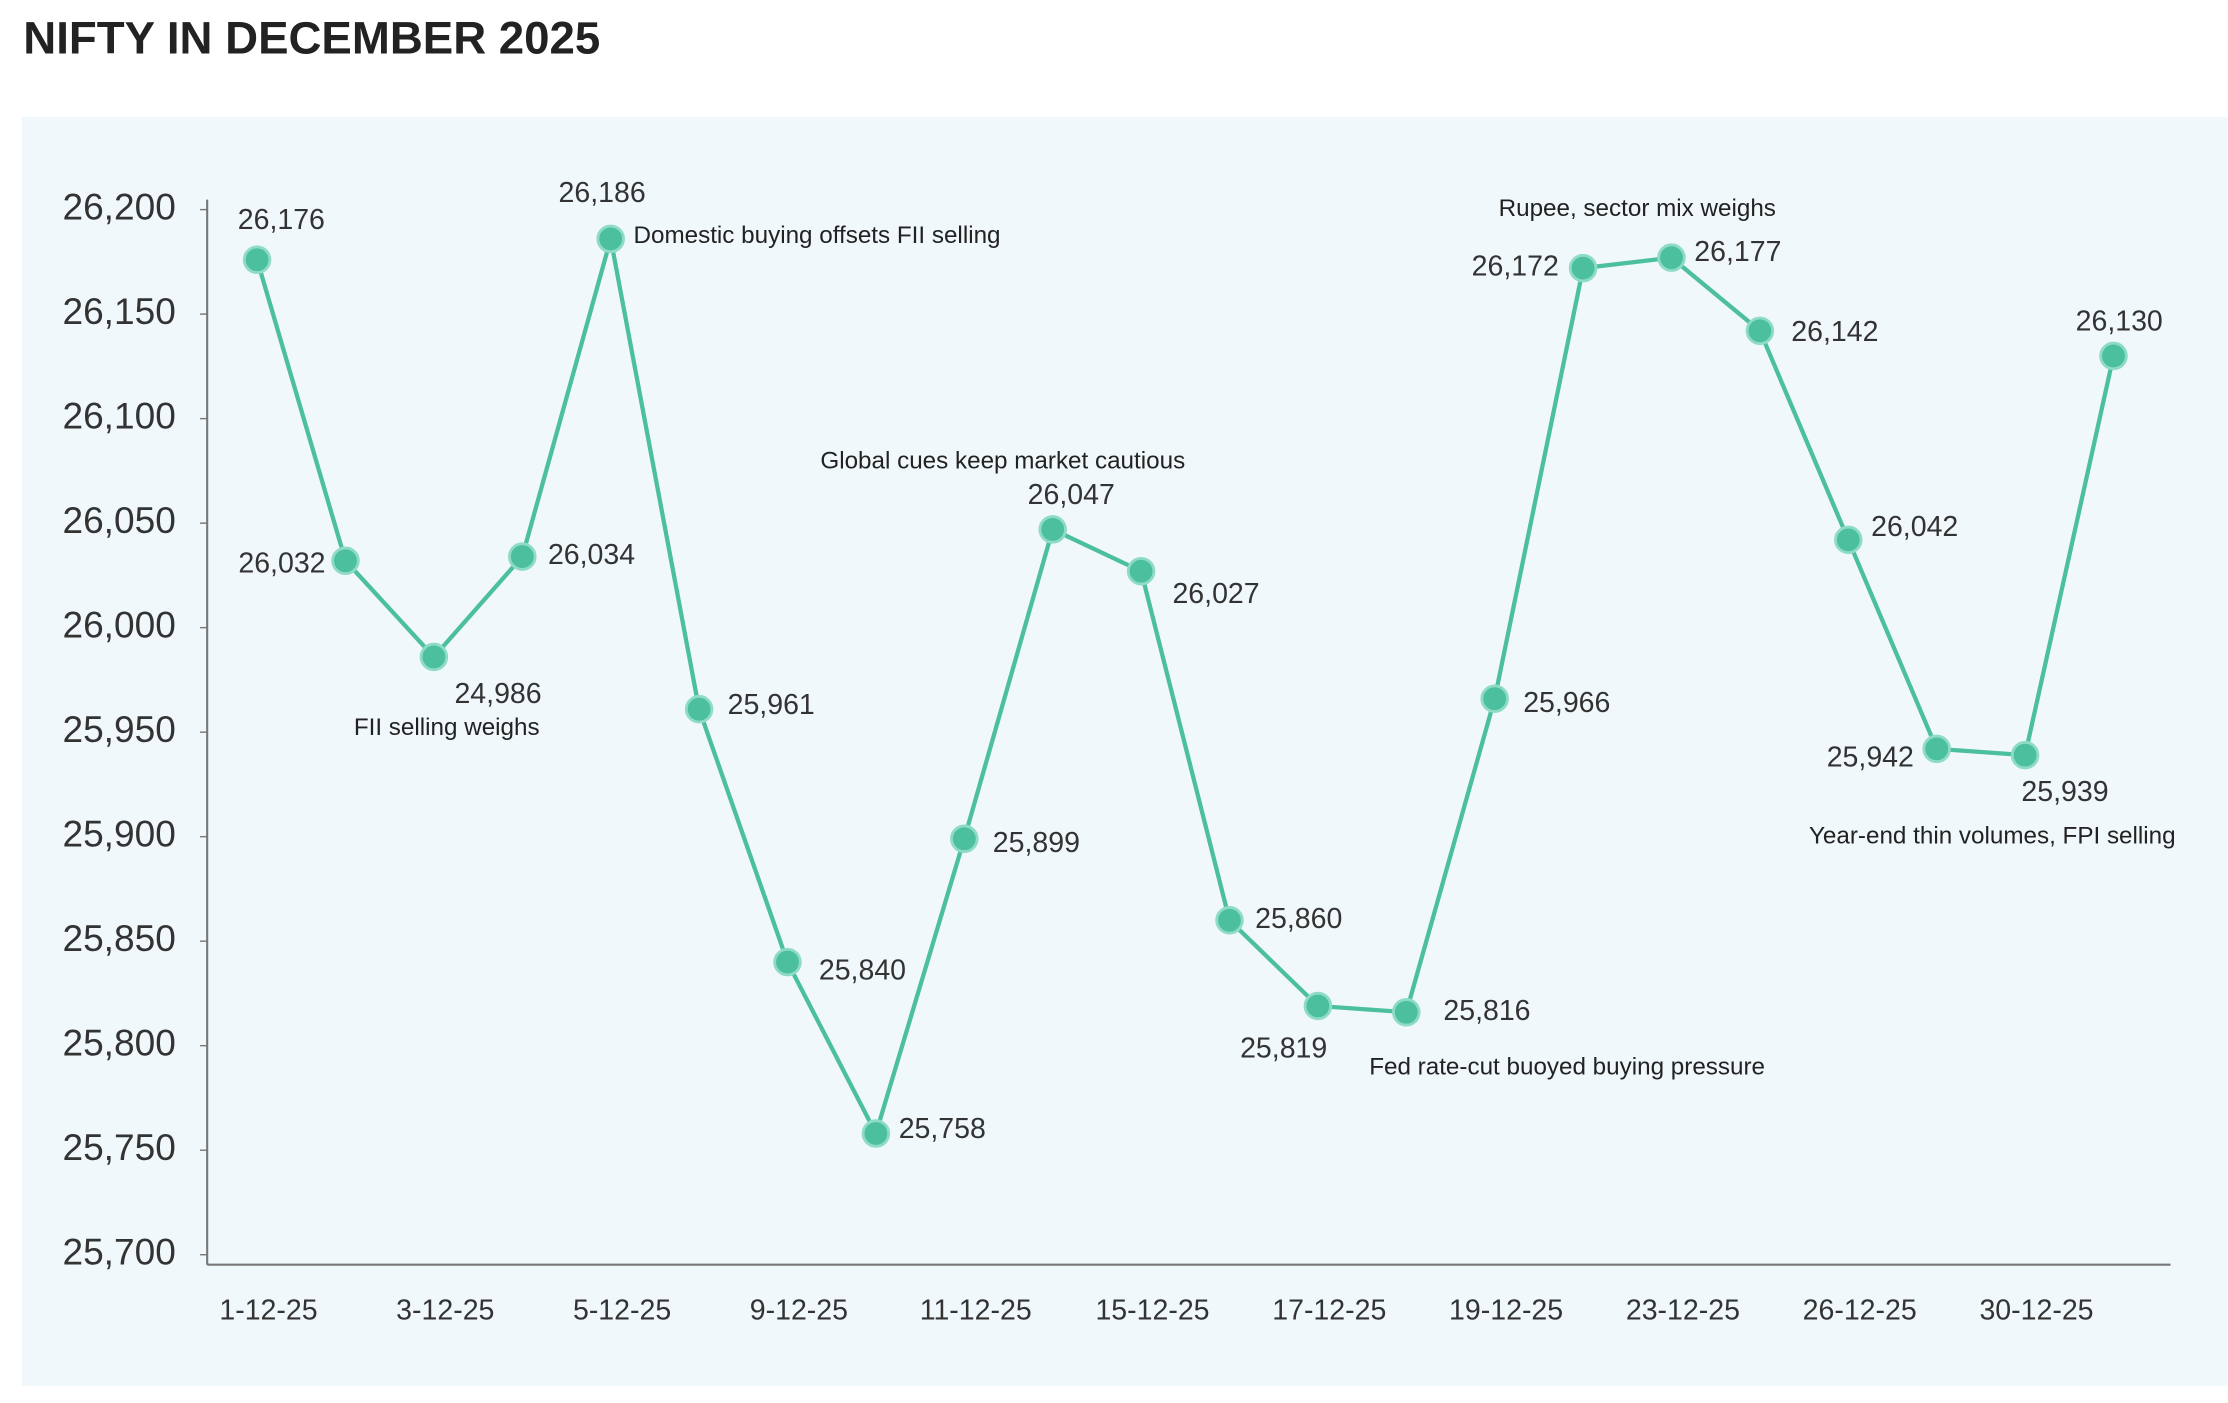  I want to click on annotation: FII selling weighs, so click(447, 727).